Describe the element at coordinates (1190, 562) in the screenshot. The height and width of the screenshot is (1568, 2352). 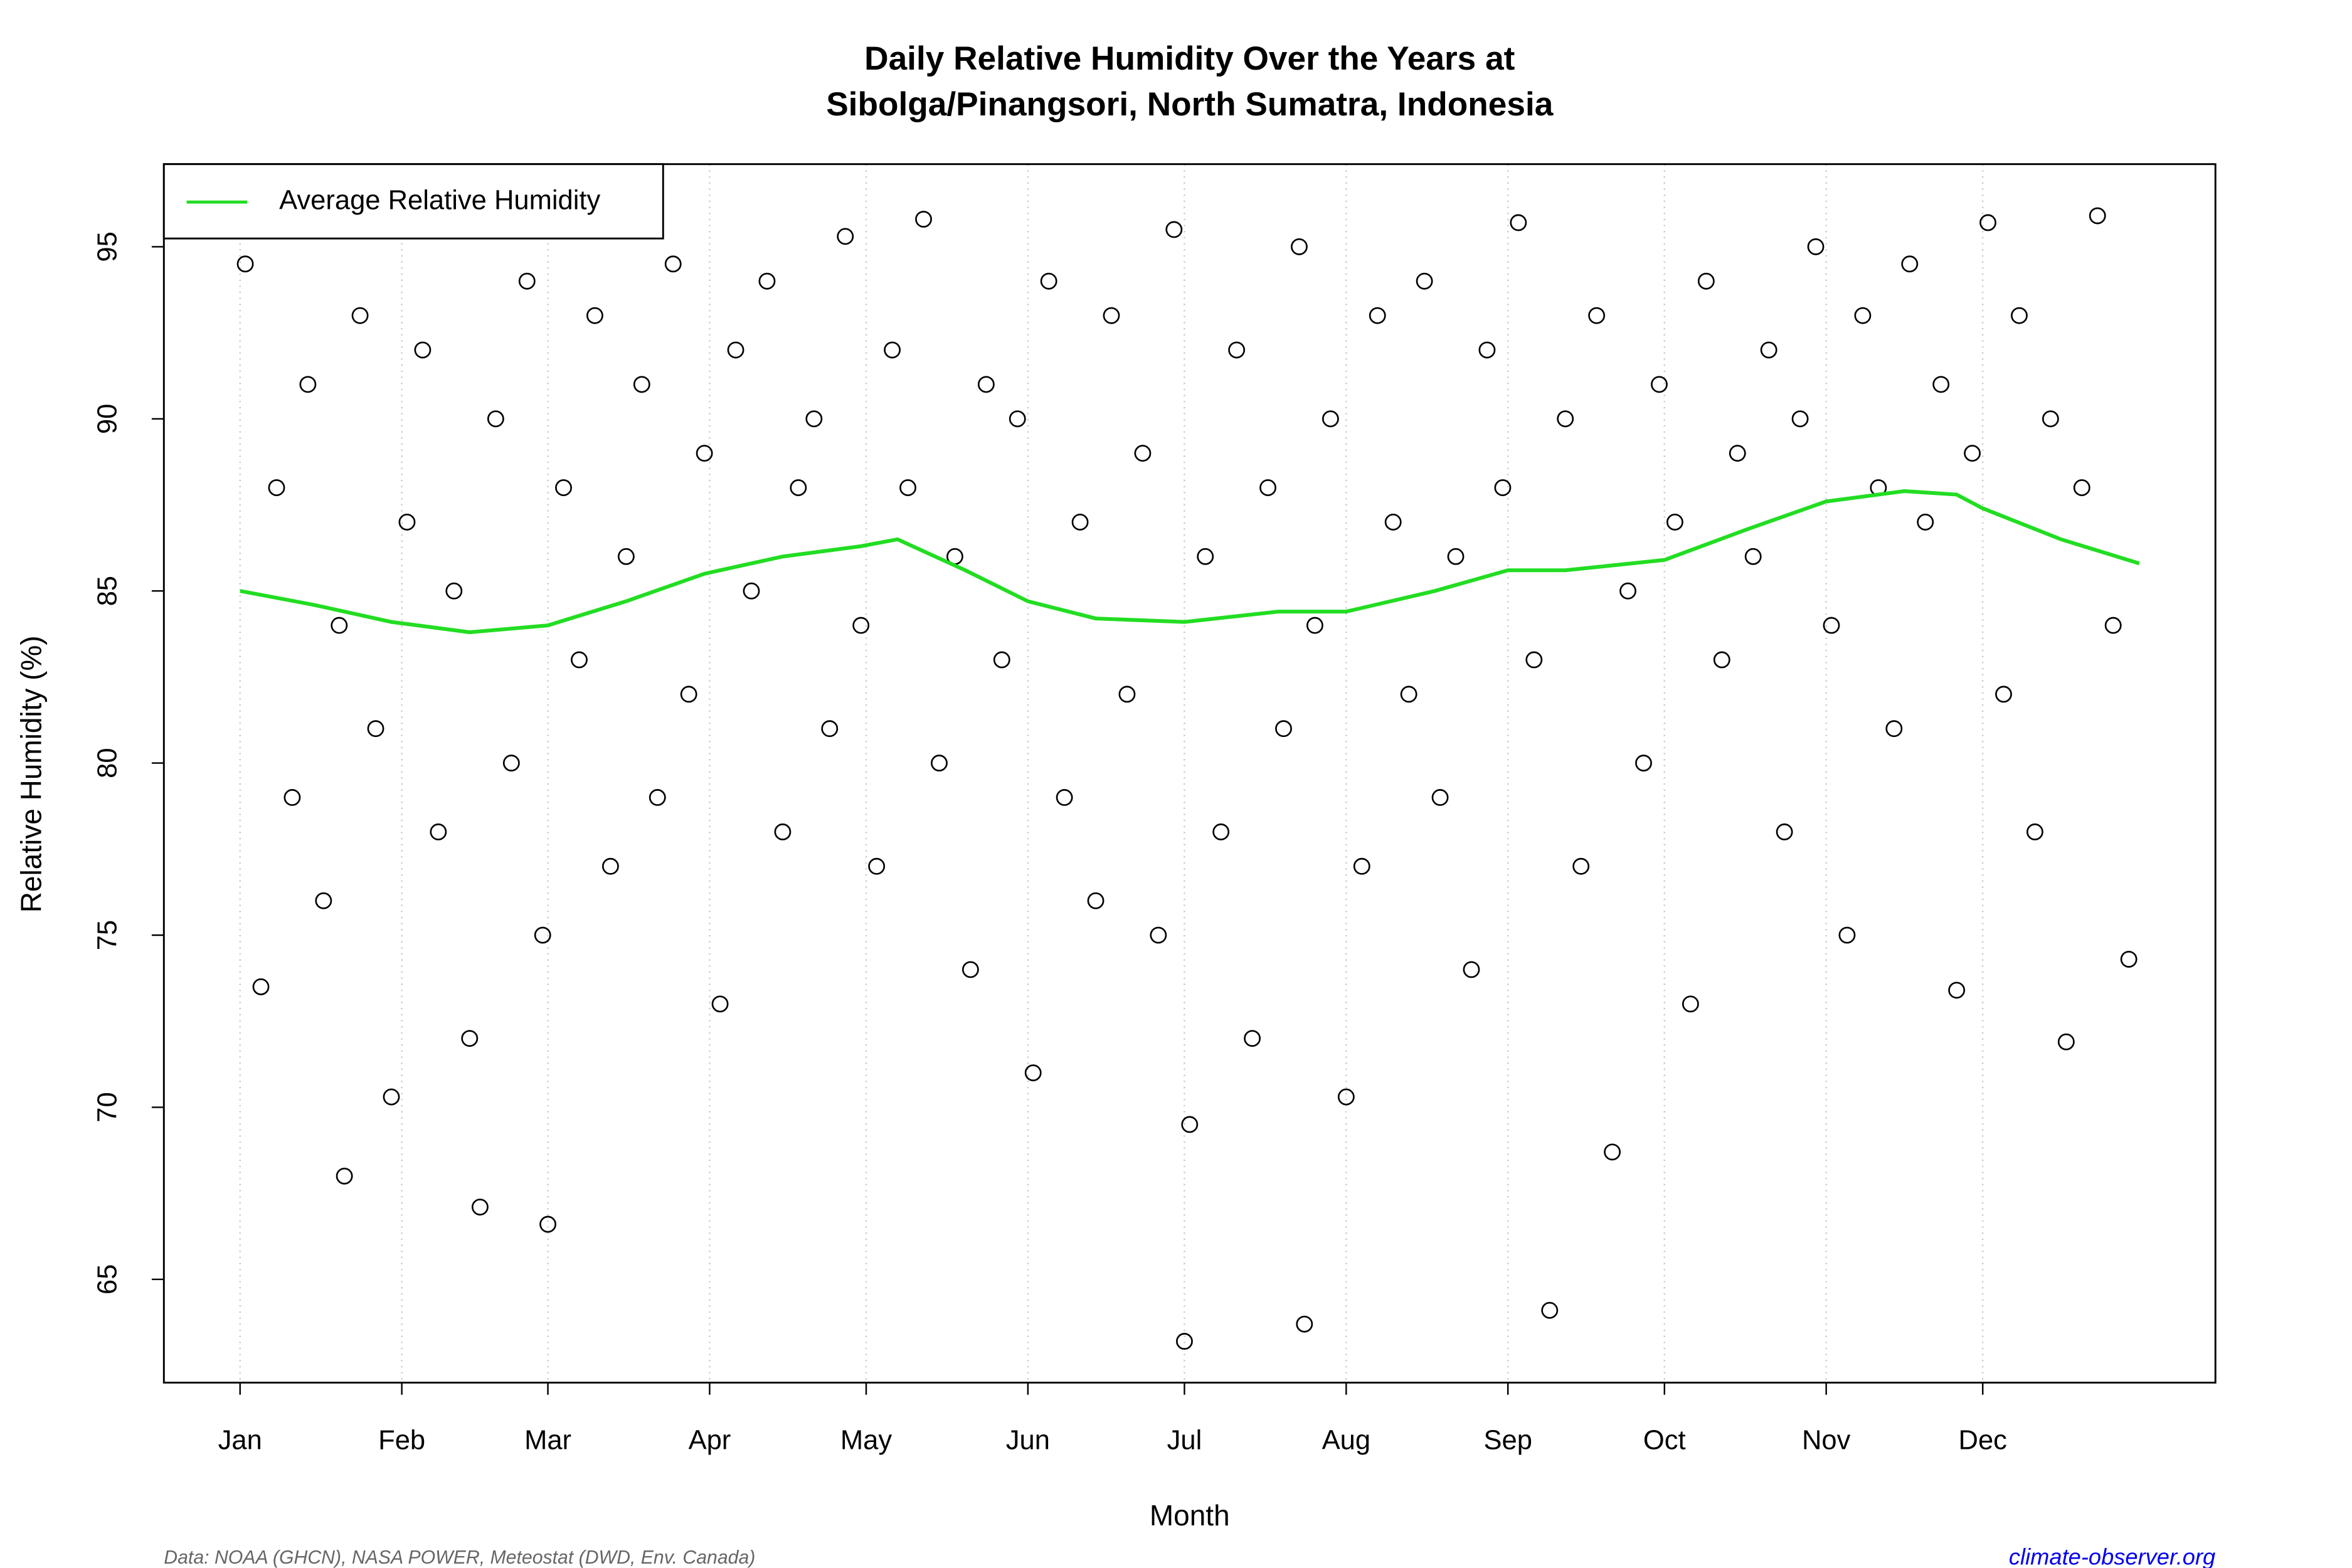
I see `average-line` at that location.